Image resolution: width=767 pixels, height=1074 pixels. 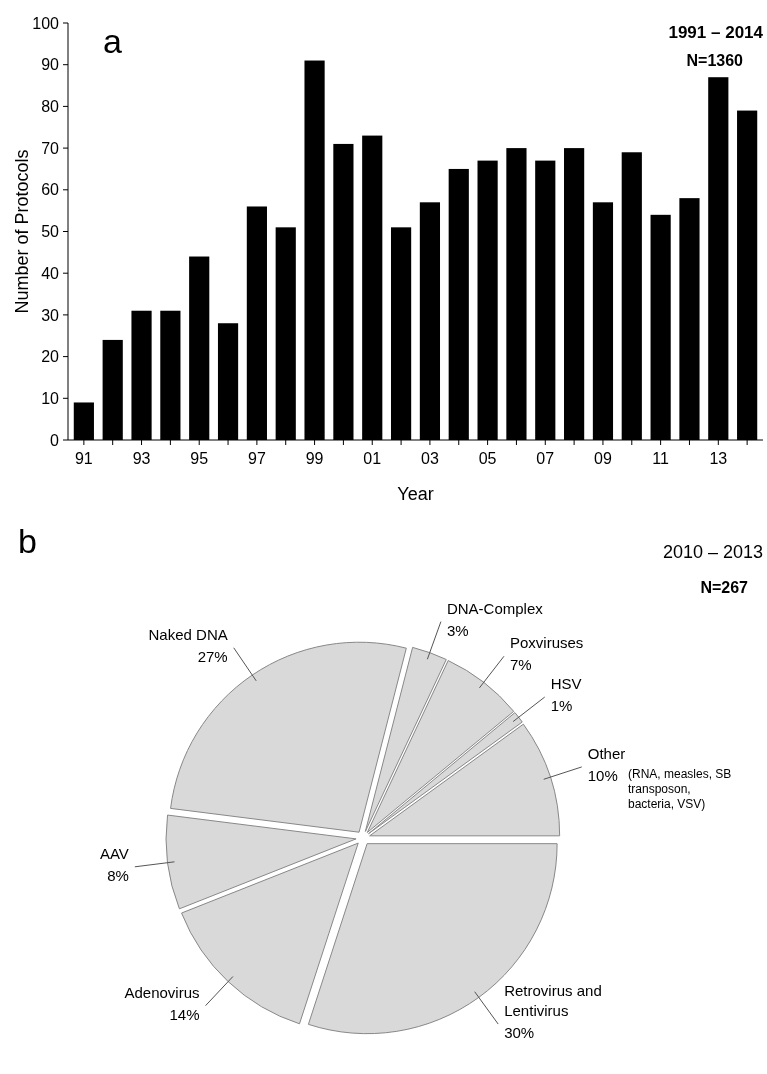 I want to click on y-tick-label: 80, so click(x=50, y=106).